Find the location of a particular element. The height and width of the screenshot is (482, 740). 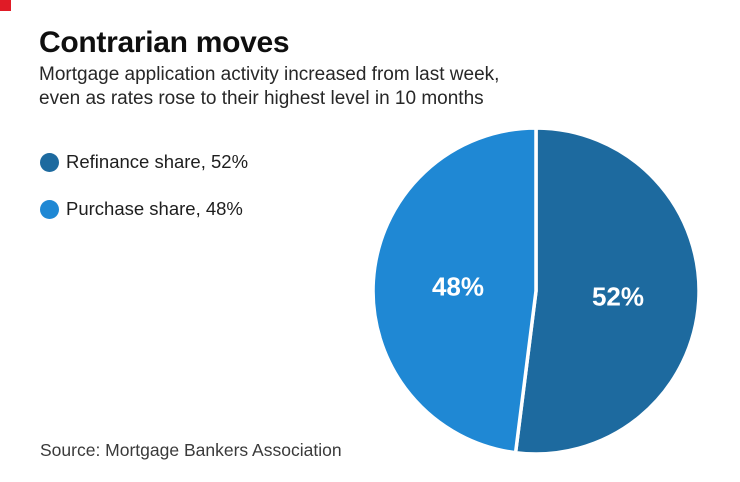

legend-item-purchase: Purchase share, 48% is located at coordinates (144, 209).